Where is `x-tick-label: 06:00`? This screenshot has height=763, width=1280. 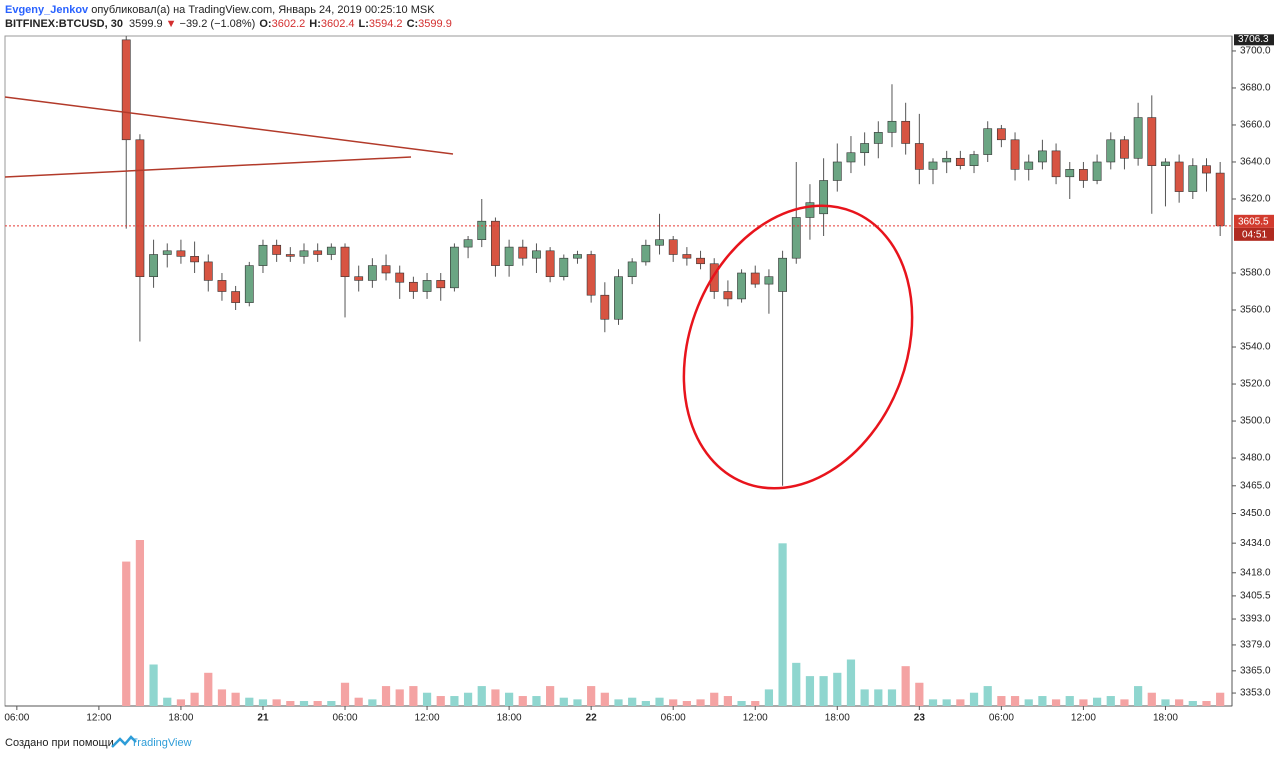
x-tick-label: 06:00 is located at coordinates (673, 718).